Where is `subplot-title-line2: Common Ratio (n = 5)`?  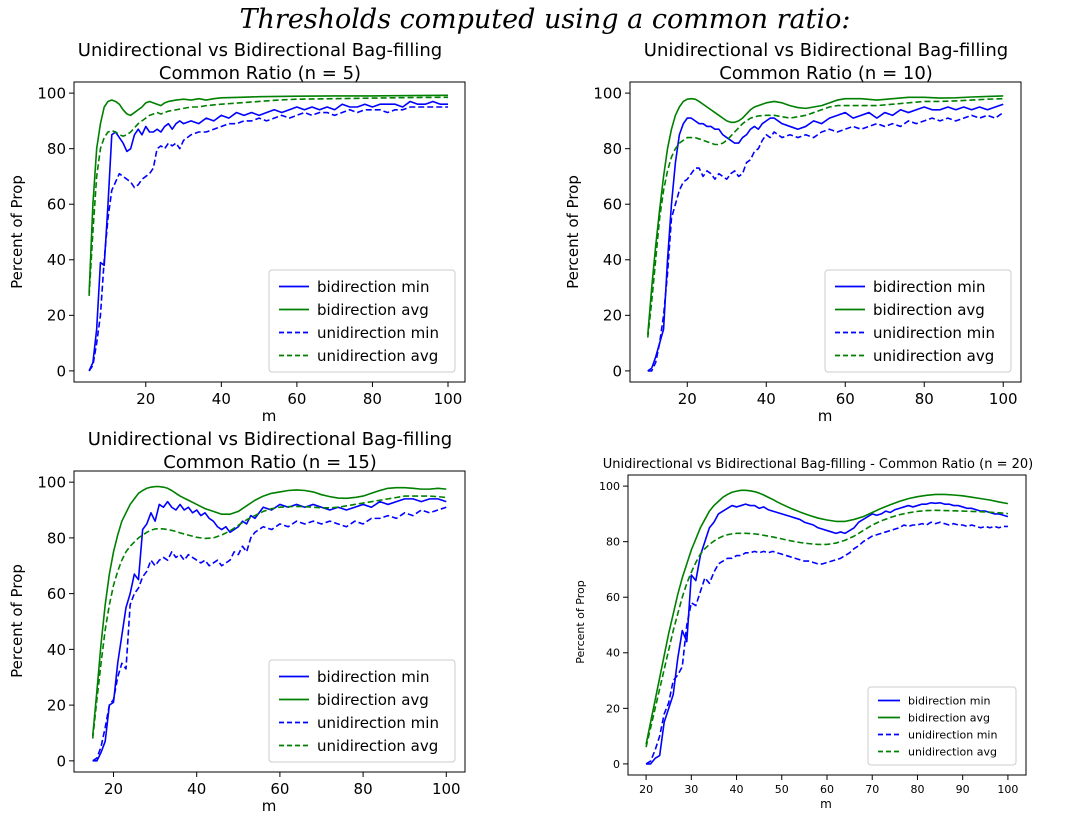
subplot-title-line2: Common Ratio (n = 5) is located at coordinates (260, 73).